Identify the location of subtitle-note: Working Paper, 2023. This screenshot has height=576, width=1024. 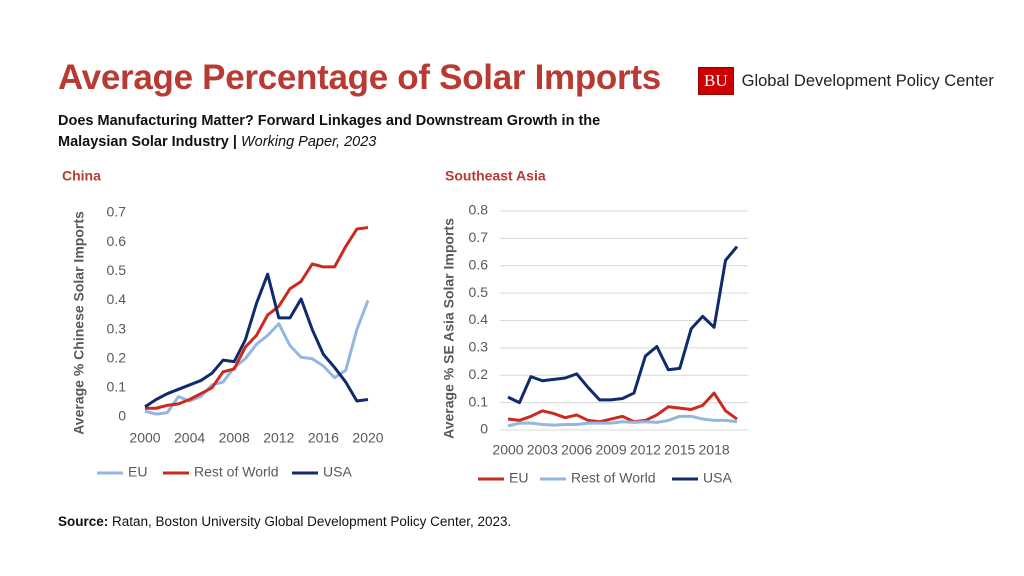
(308, 142).